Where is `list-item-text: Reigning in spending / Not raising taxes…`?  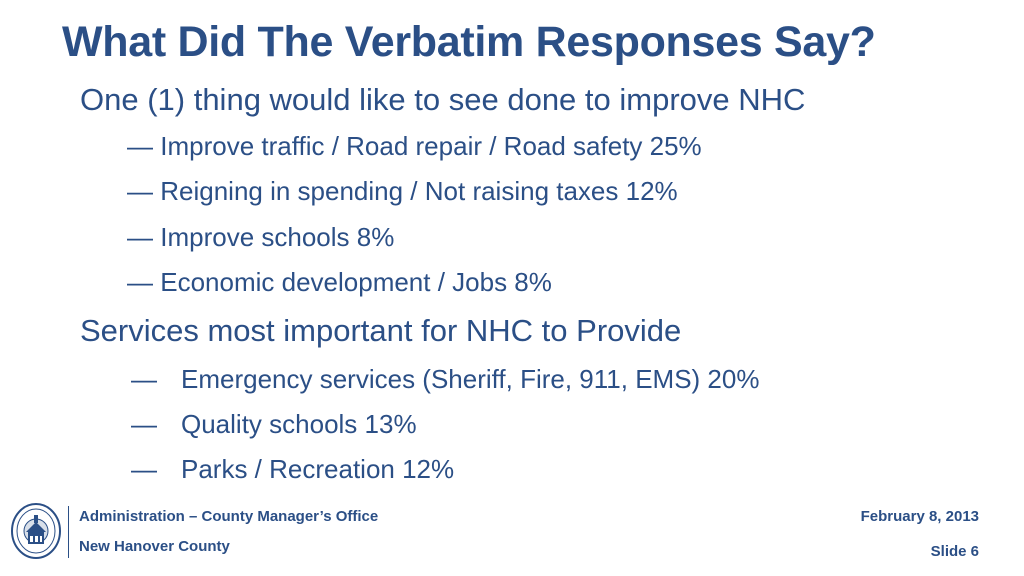 list-item-text: Reigning in spending / Not raising taxes… is located at coordinates (419, 191).